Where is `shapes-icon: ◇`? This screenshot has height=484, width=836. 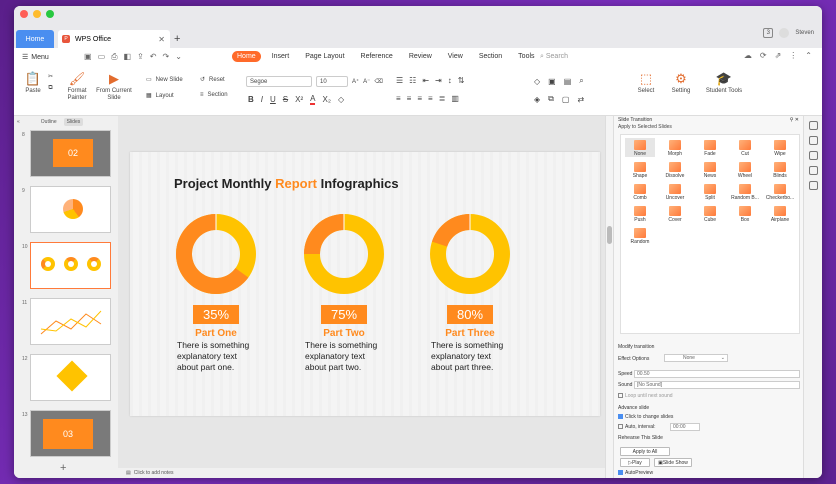 shapes-icon: ◇ is located at coordinates (537, 81).